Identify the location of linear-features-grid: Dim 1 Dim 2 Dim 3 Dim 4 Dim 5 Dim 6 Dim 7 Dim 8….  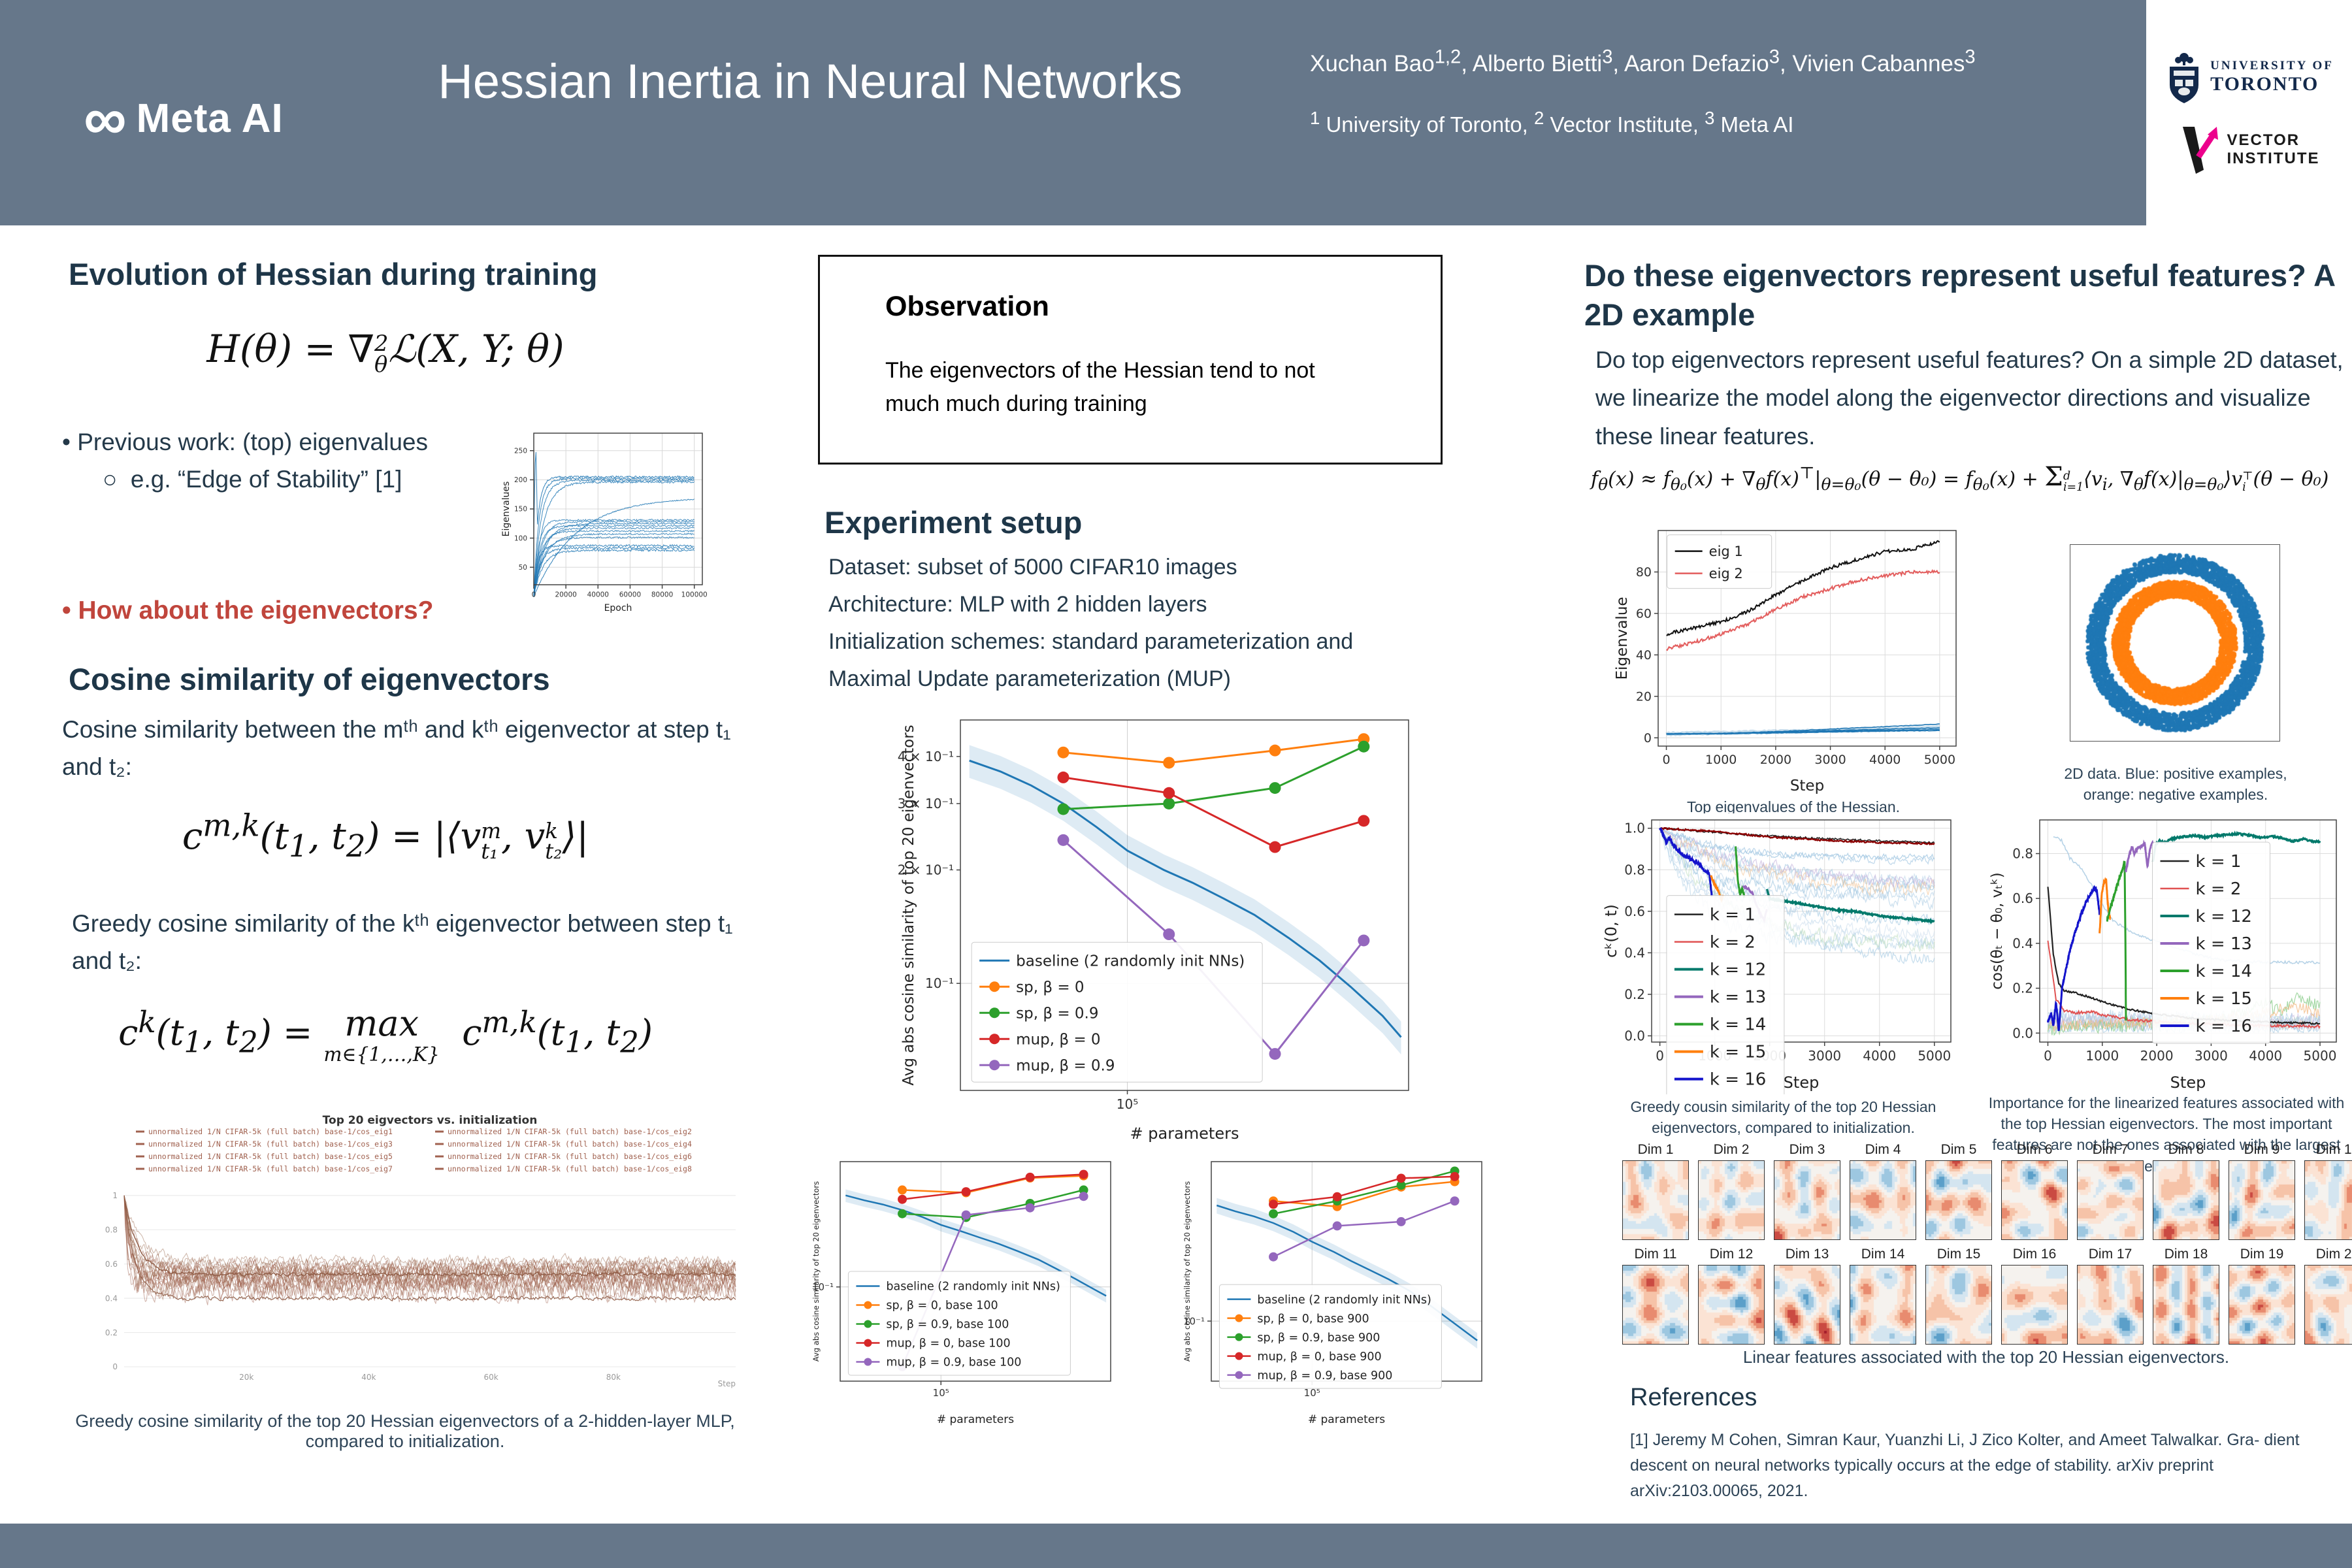
(1987, 1243).